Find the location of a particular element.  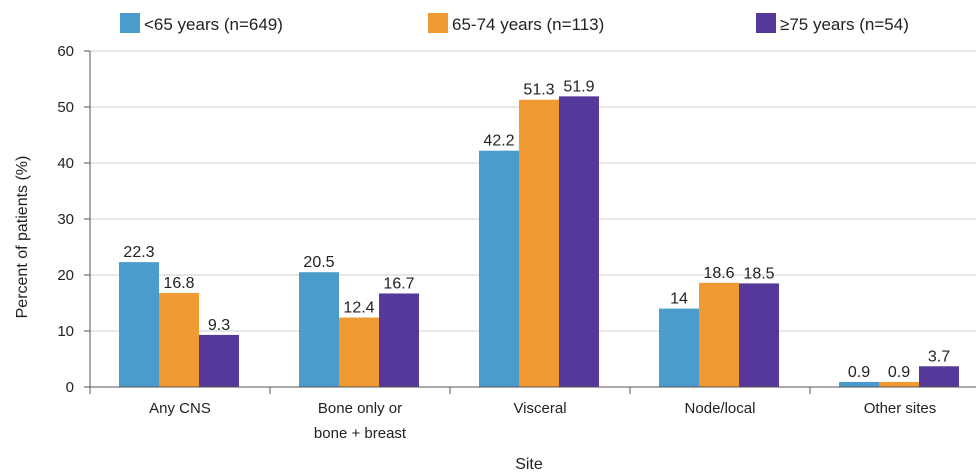

x-category-label: Bone only or is located at coordinates (360, 408).